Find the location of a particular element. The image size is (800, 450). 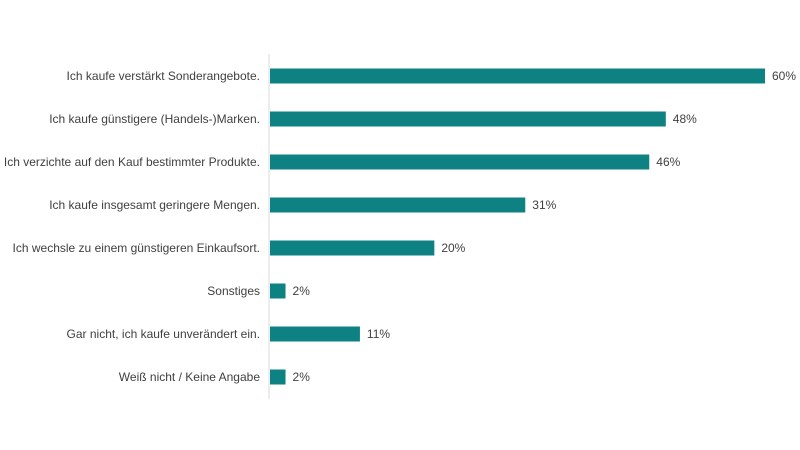

category-label: Ich kaufe verstärkt Sonderangebote. is located at coordinates (163, 76).